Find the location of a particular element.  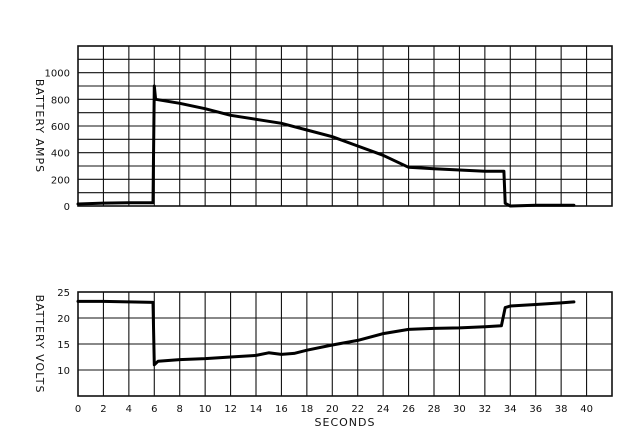

y-tick-label: 400 is located at coordinates (60, 154).